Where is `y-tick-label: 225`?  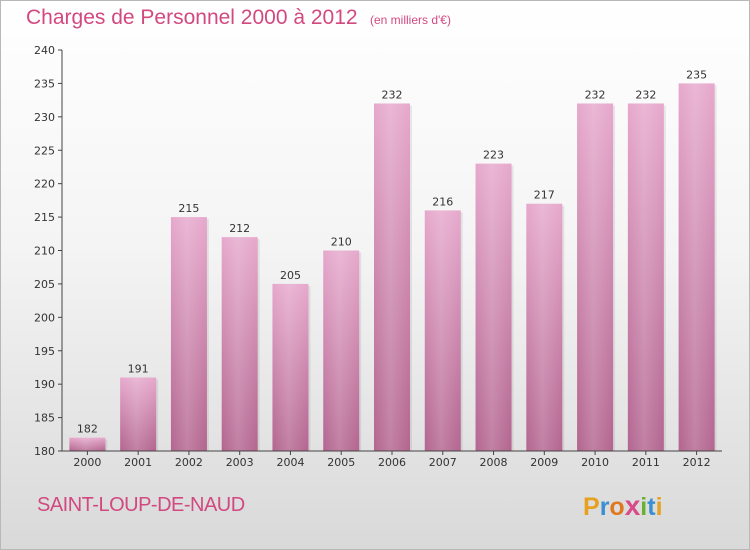
y-tick-label: 225 is located at coordinates (44, 150).